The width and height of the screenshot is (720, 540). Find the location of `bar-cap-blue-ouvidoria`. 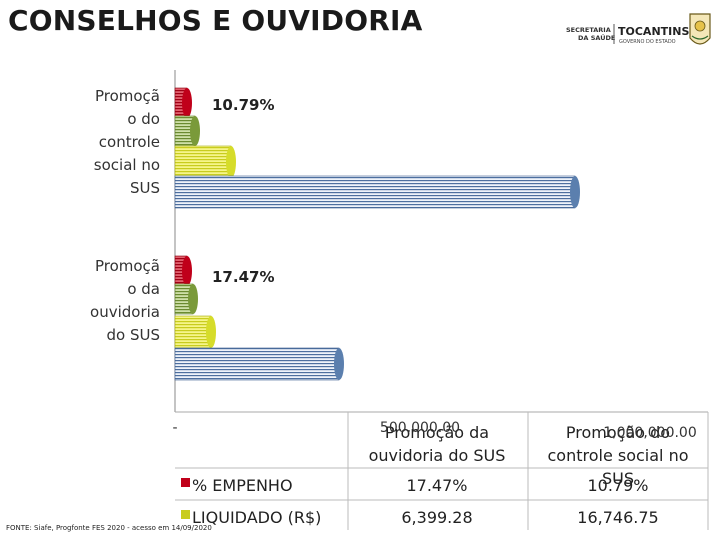

bar-cap-blue-ouvidoria is located at coordinates (339, 364).